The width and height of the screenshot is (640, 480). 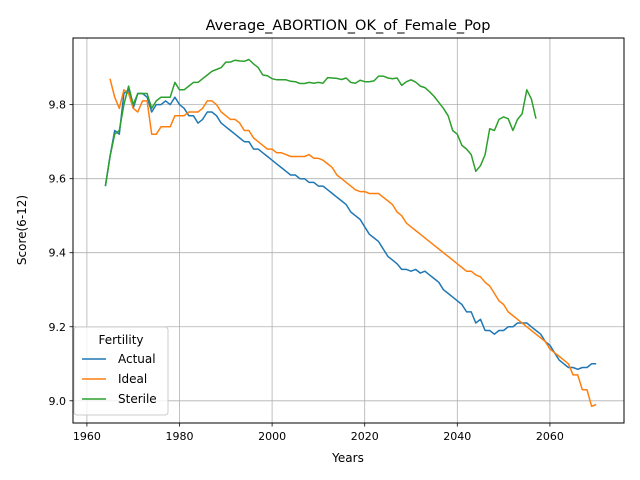 I want to click on legend: Fertility Actual Ideal Sterile, so click(x=121, y=371).